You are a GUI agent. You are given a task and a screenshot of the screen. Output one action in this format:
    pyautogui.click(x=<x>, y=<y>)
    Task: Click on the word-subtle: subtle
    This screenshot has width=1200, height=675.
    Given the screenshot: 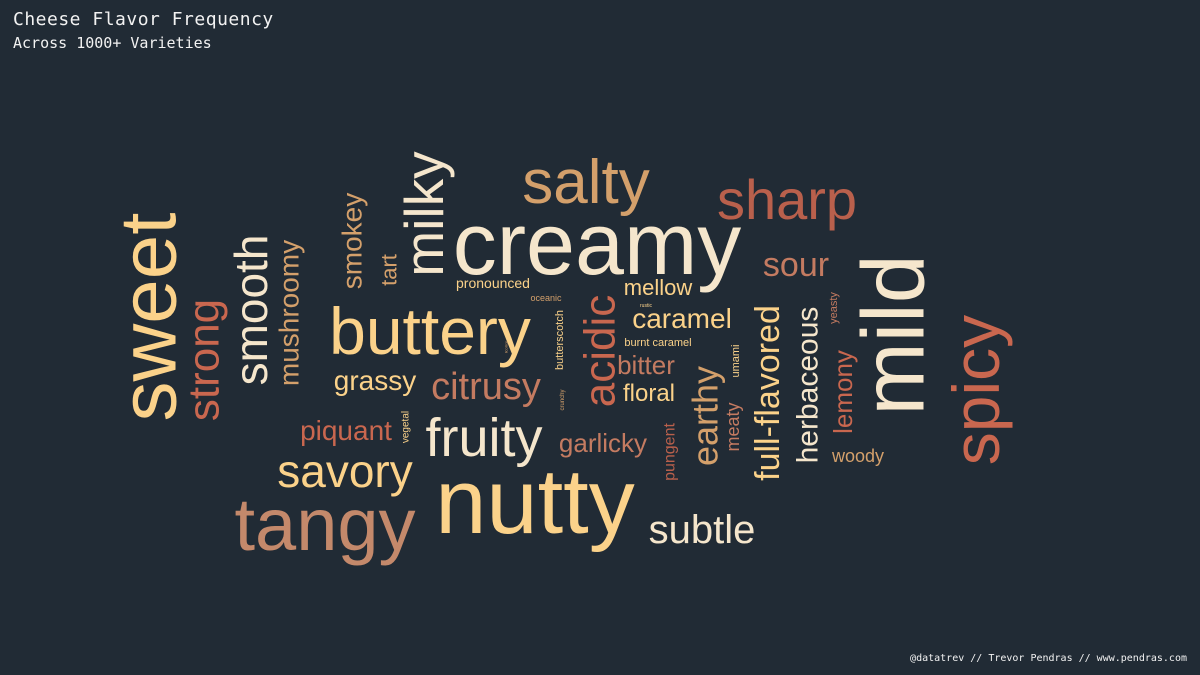 What is the action you would take?
    pyautogui.click(x=702, y=530)
    